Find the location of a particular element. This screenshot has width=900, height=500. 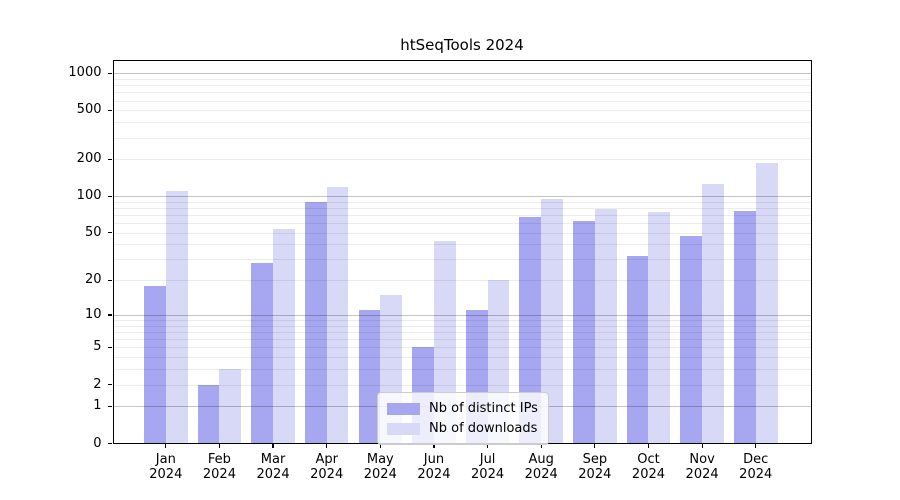

x-tick-label: Jun 2024 is located at coordinates (434, 467).